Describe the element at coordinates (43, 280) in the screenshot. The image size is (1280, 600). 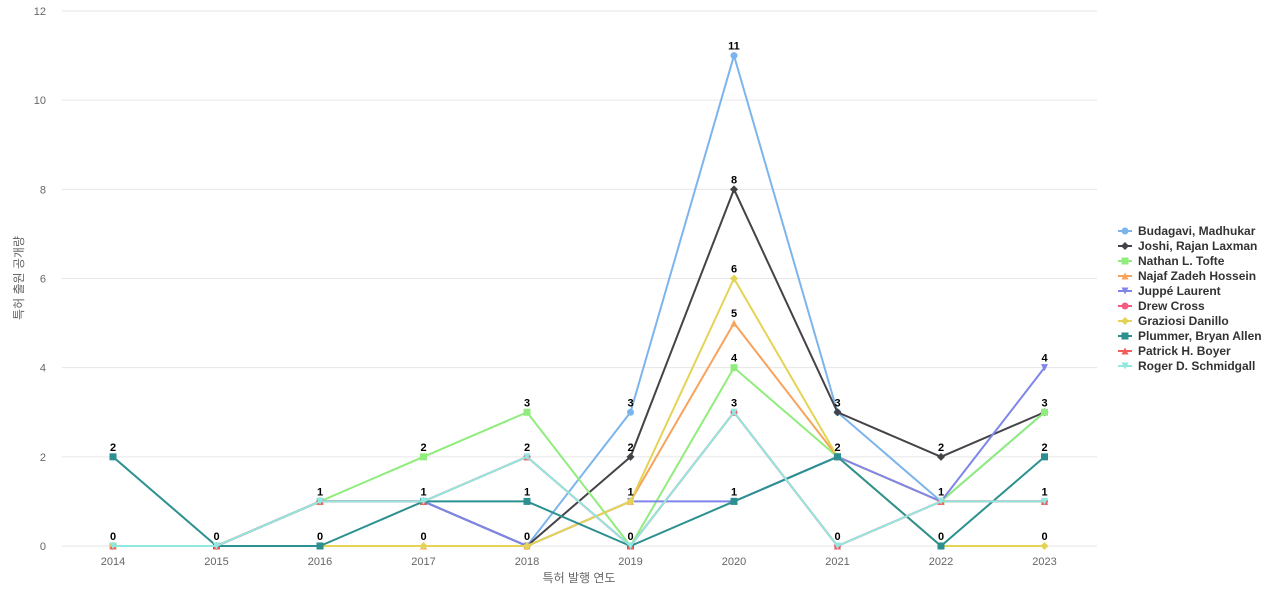
I see `y-tick-label: 6` at that location.